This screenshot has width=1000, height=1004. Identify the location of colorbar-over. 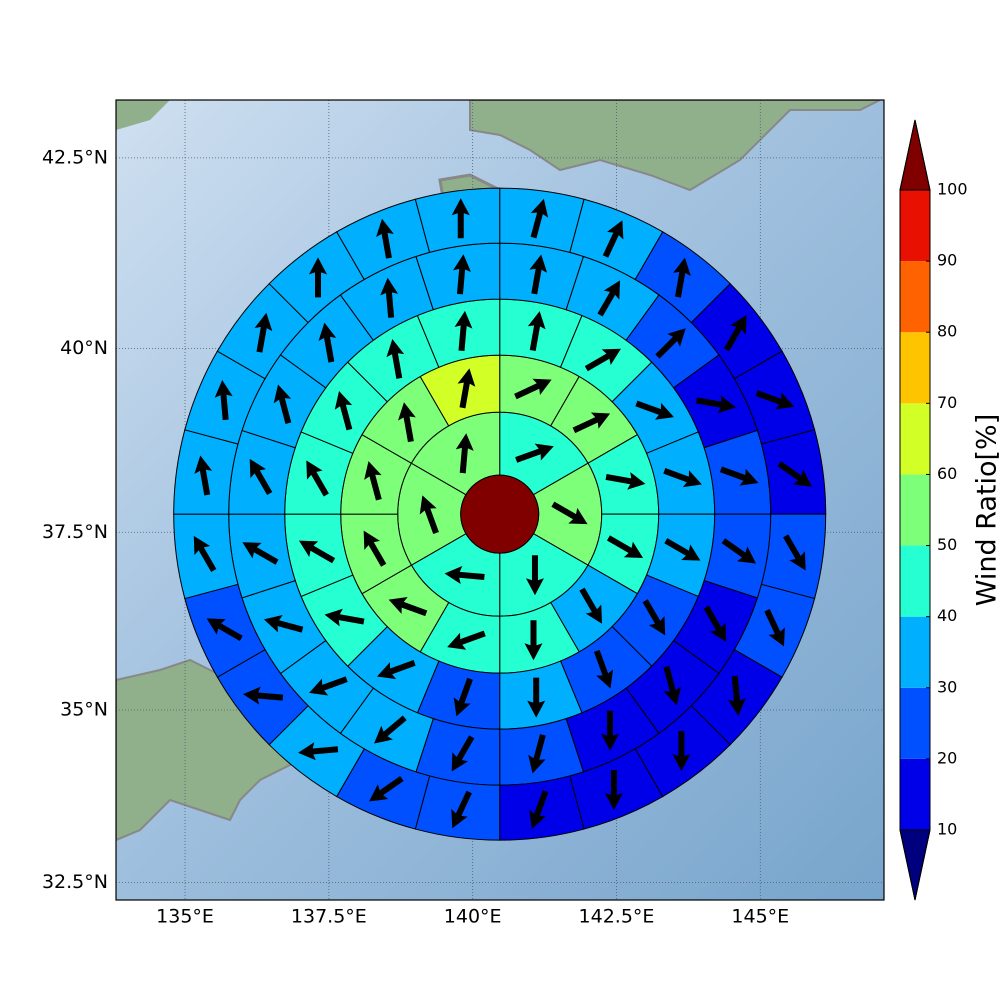
(915, 155).